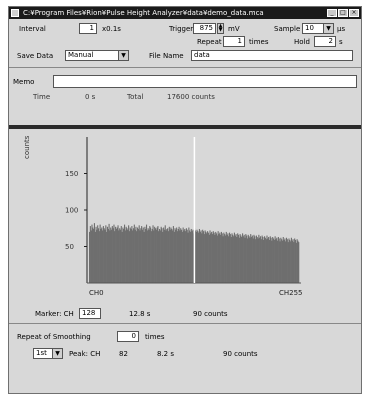 The width and height of the screenshot is (366, 398). Describe the element at coordinates (185, 67) in the screenshot. I see `divider` at that location.